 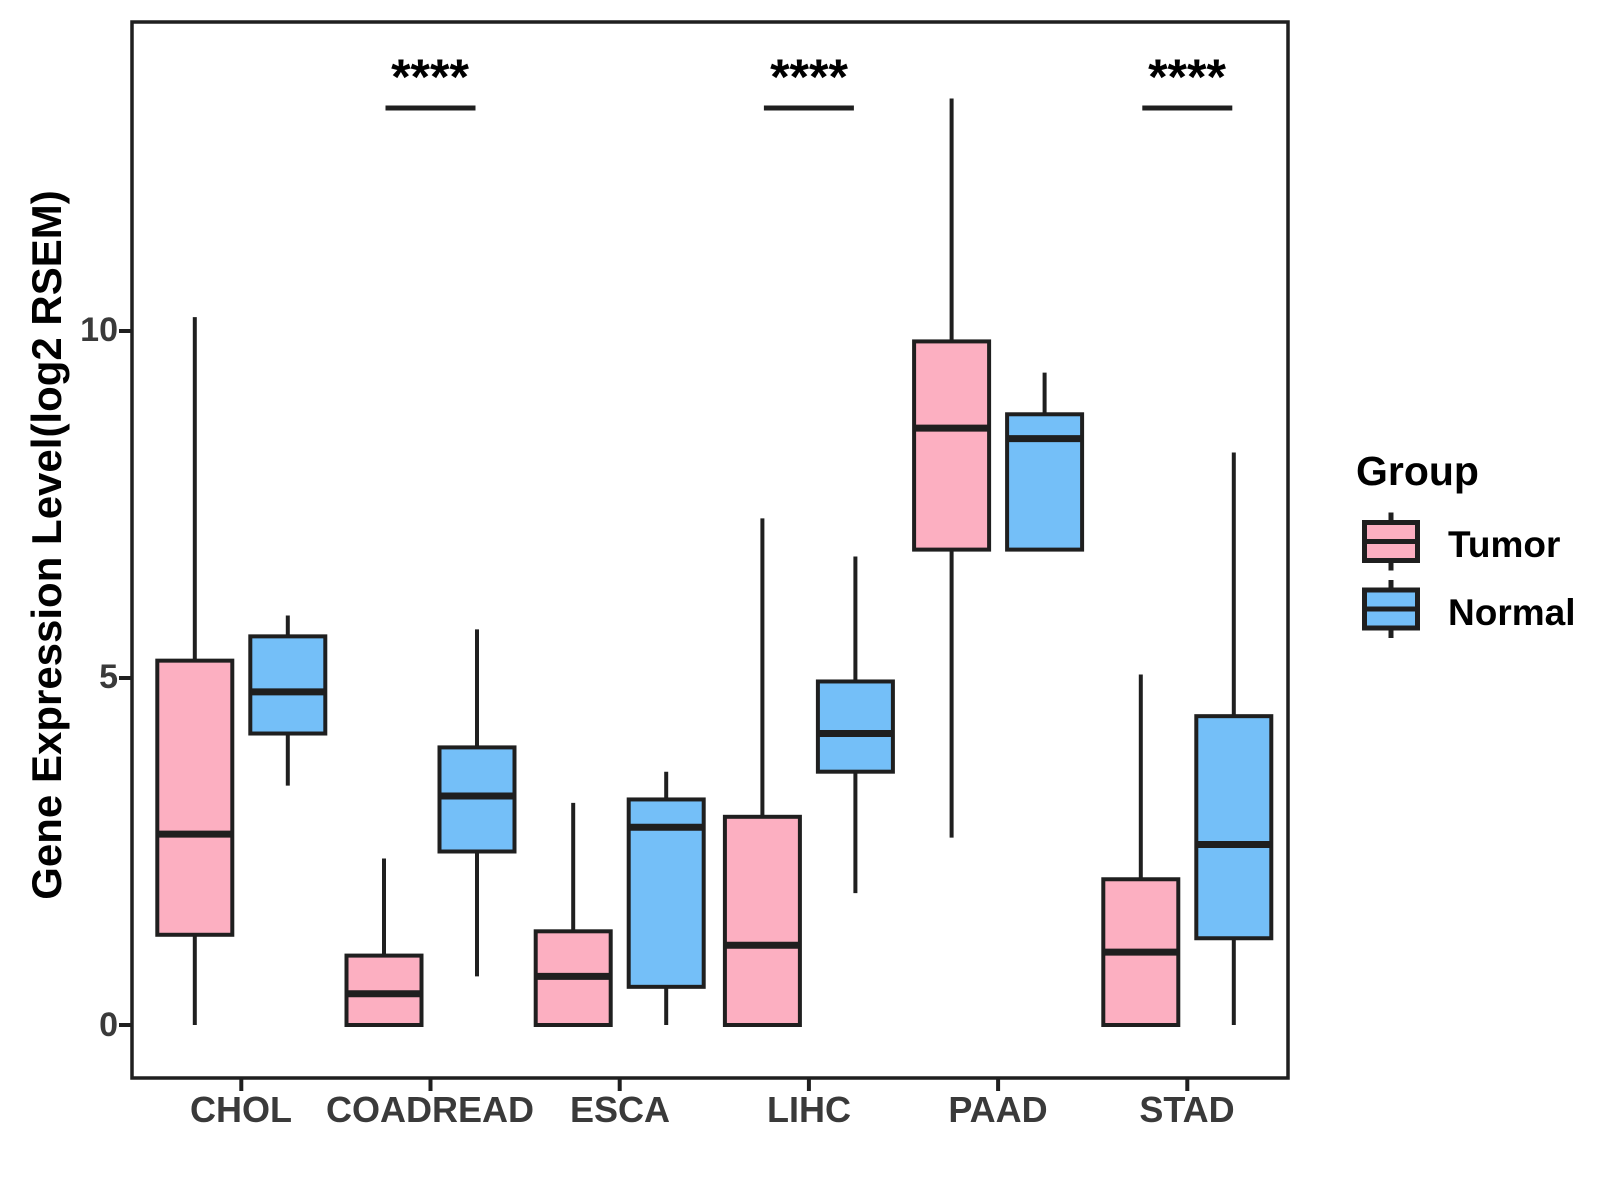 What do you see at coordinates (430, 77) in the screenshot?
I see `significance-stars-coadread: ****` at bounding box center [430, 77].